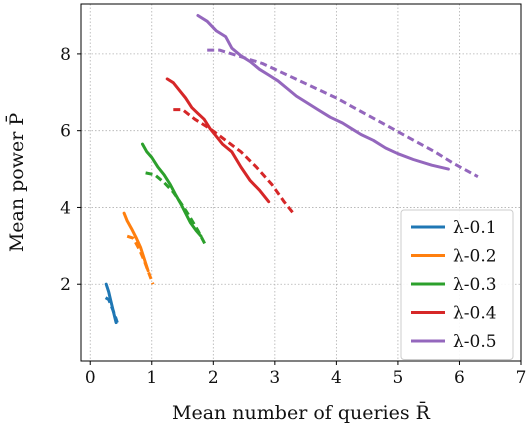 This screenshot has height=426, width=528. Describe the element at coordinates (475, 314) in the screenshot. I see `legend-label: λ-0.4` at that location.